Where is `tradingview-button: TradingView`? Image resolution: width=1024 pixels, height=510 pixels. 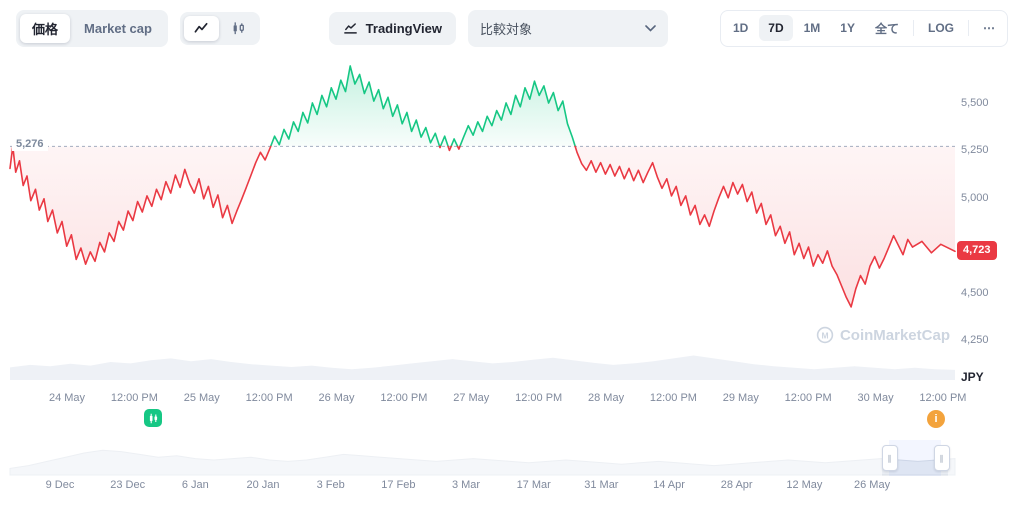 tradingview-button: TradingView is located at coordinates (392, 28).